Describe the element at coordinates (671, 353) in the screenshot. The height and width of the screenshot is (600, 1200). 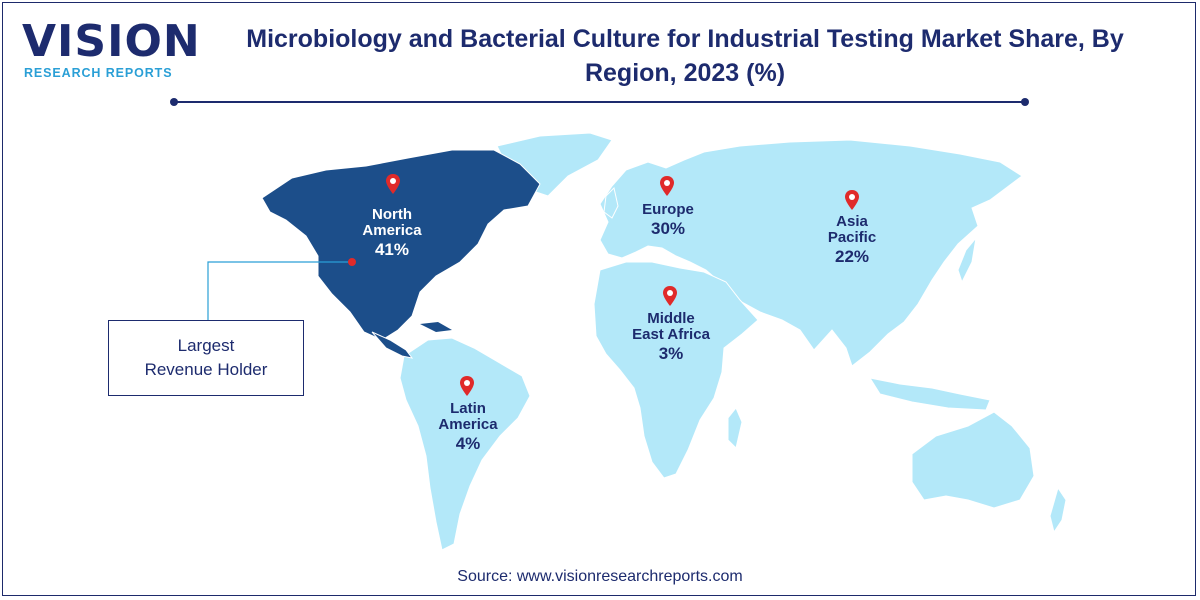
I see `region-share: 3%` at that location.